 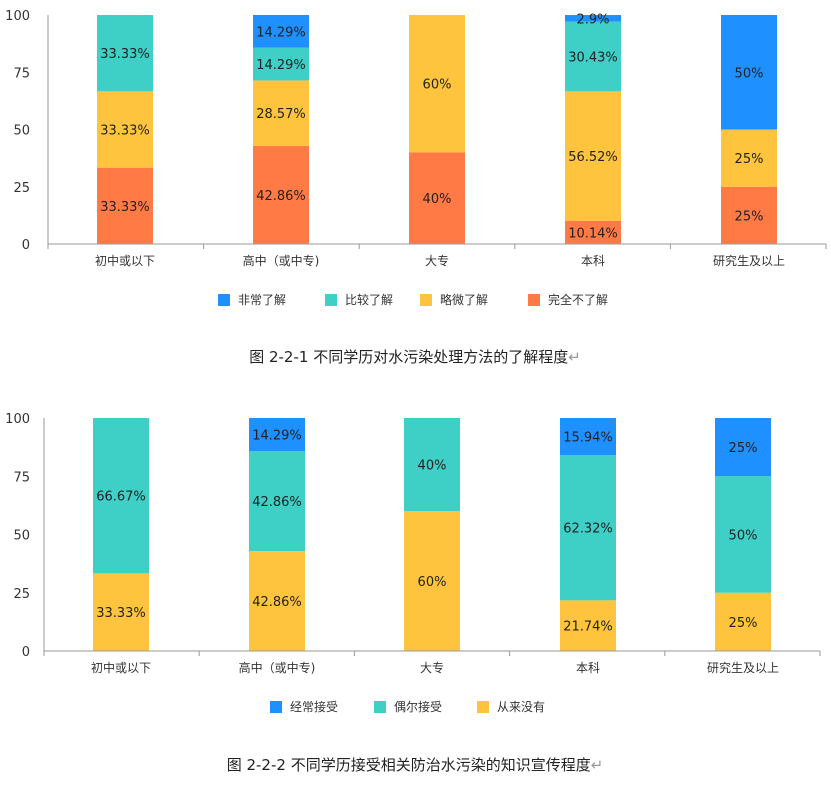 I want to click on legend-label: 从来没有, so click(x=521, y=706).